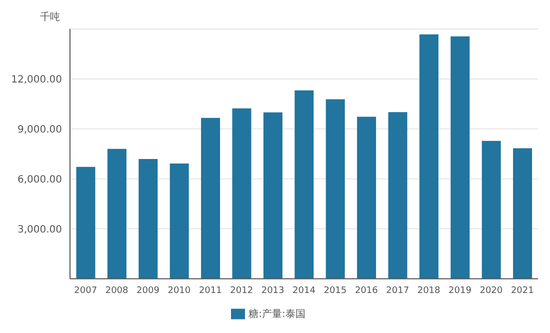 This screenshot has width=550, height=333. What do you see at coordinates (39, 130) in the screenshot?
I see `y-tick-label: 9,000.00` at bounding box center [39, 130].